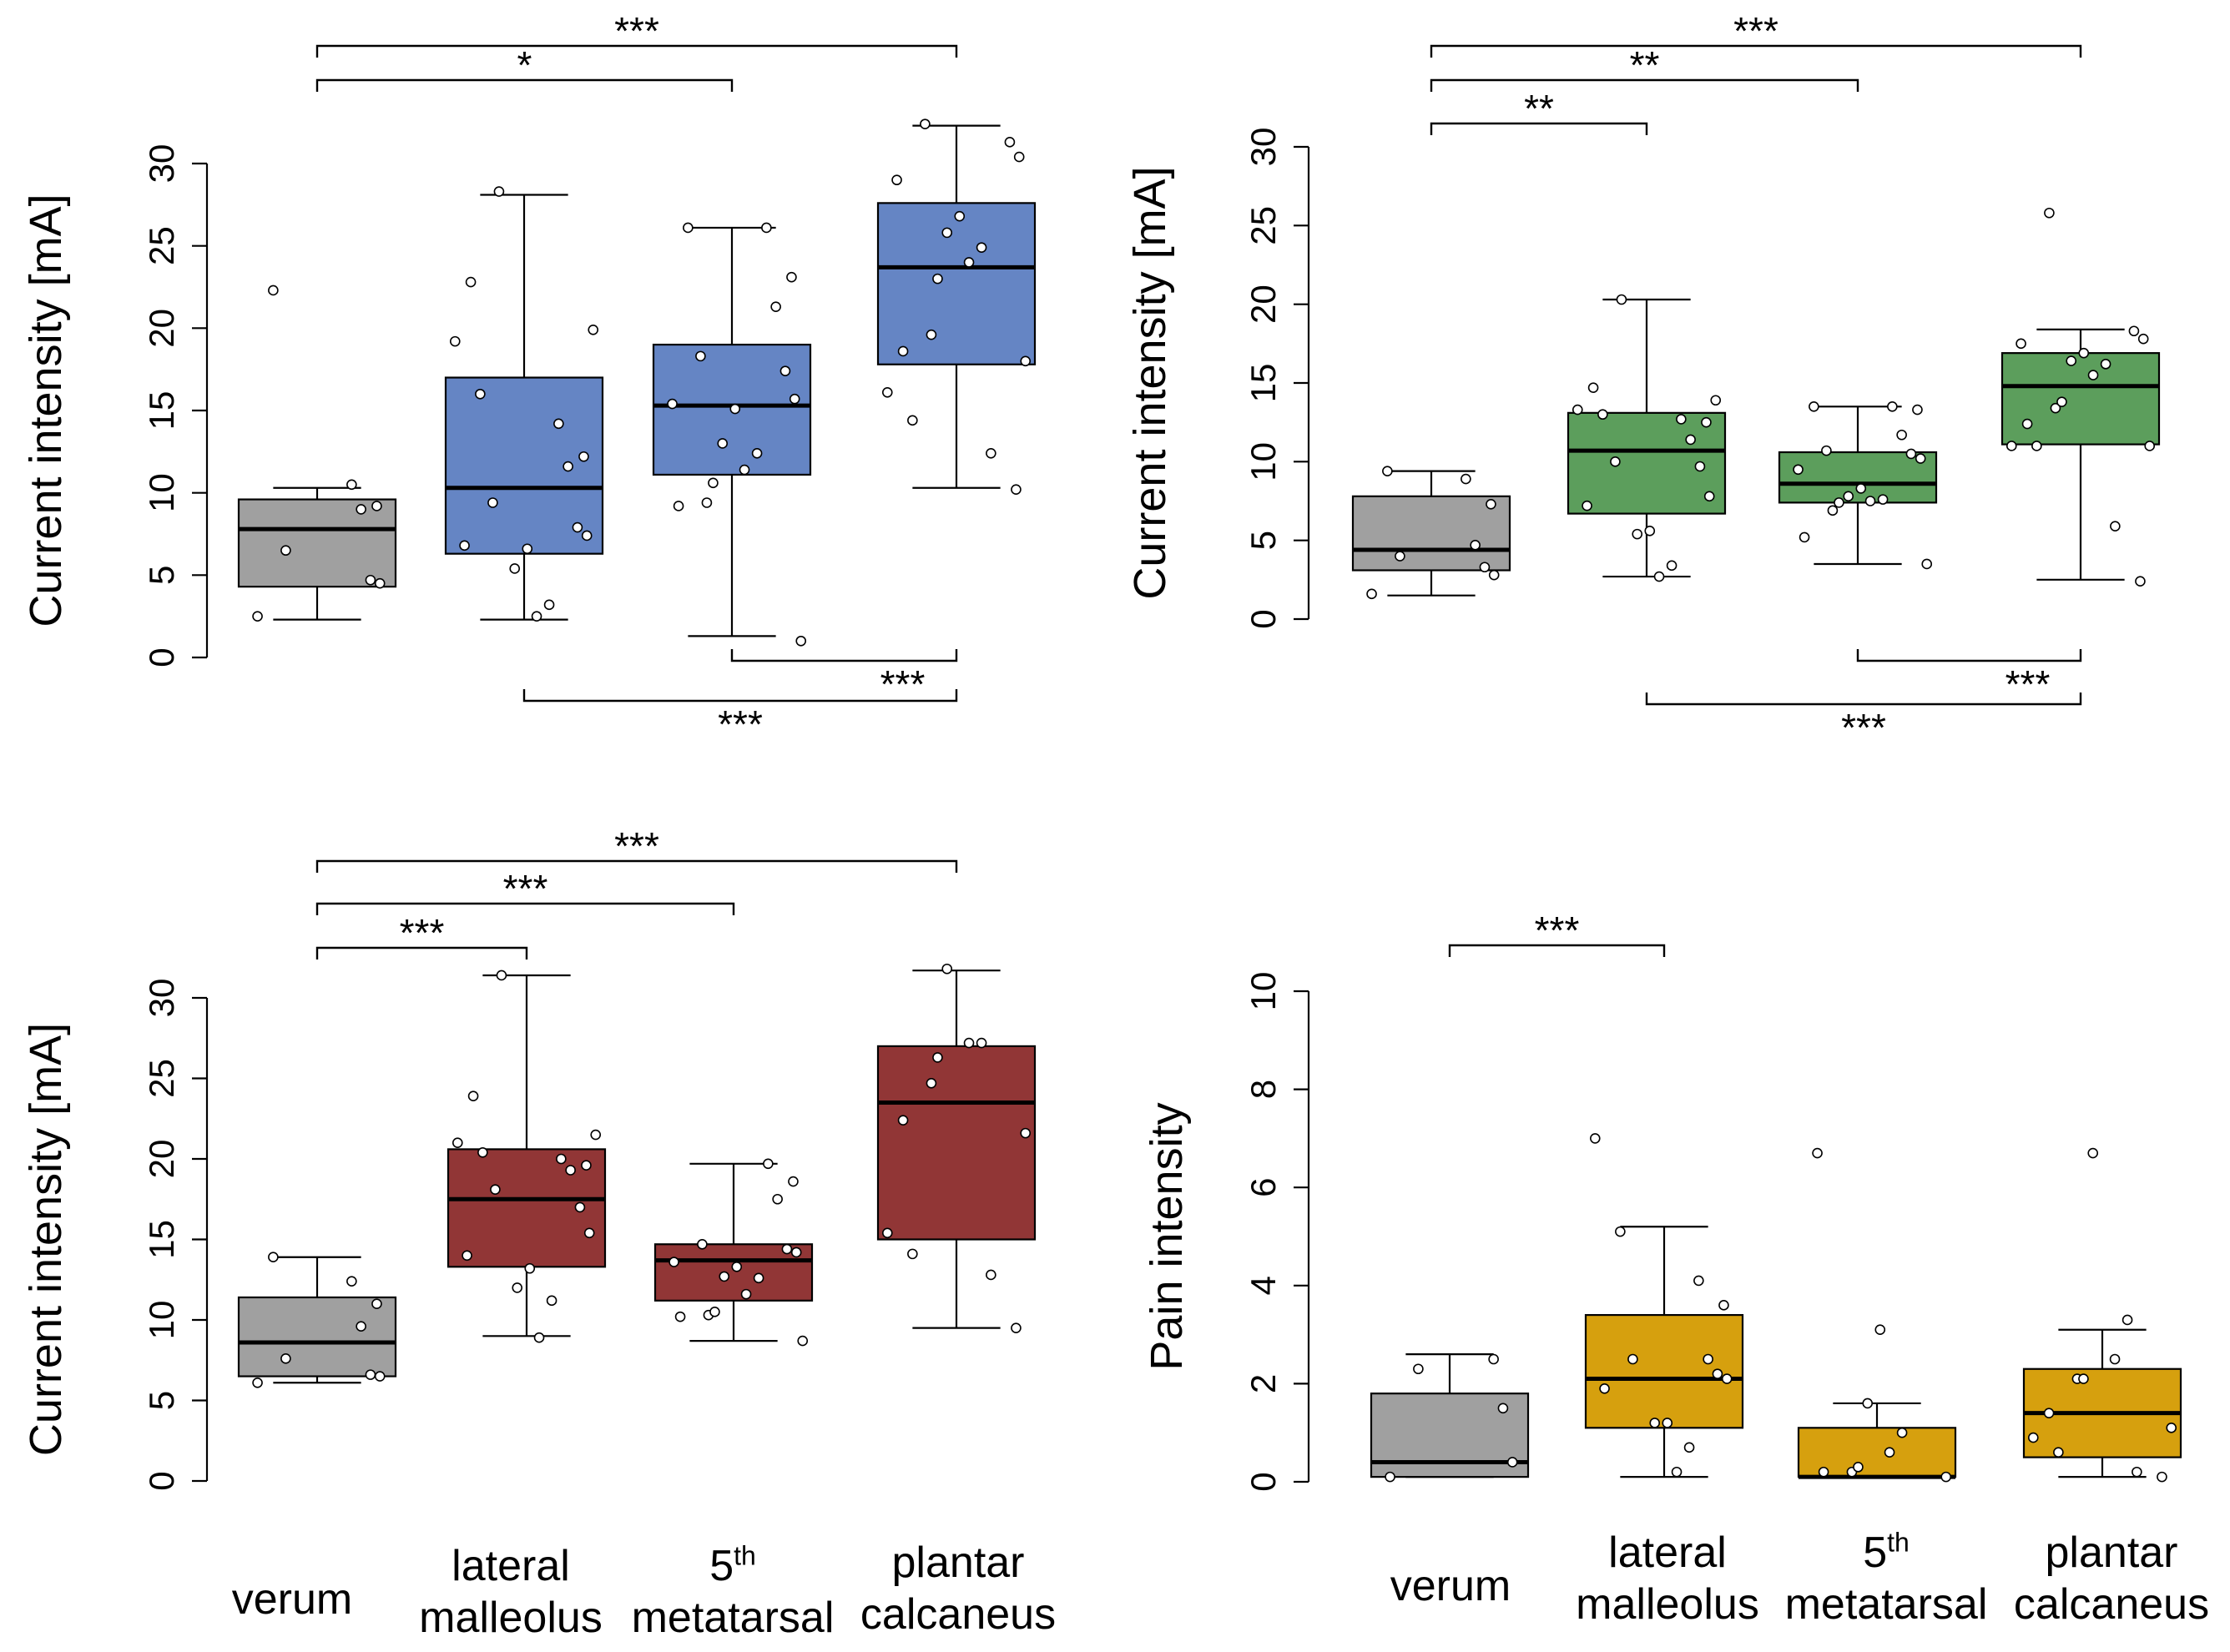 The width and height of the screenshot is (2230, 1652). Describe the element at coordinates (1150, 383) in the screenshot. I see `y-axis-title: Current intensity [mA]` at that location.